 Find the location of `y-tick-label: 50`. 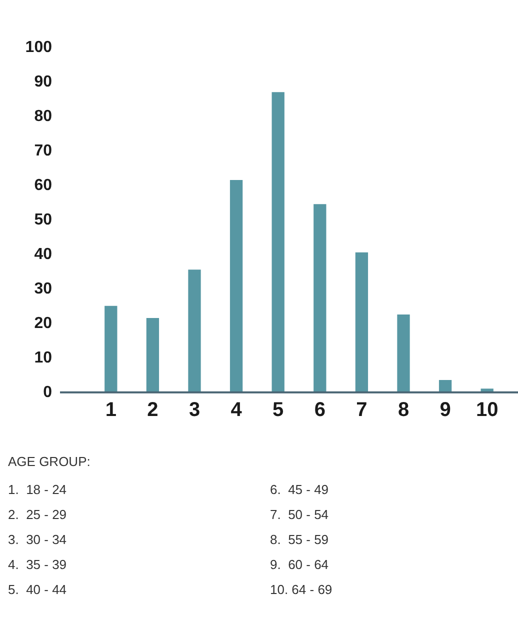

y-tick-label: 50 is located at coordinates (43, 219).